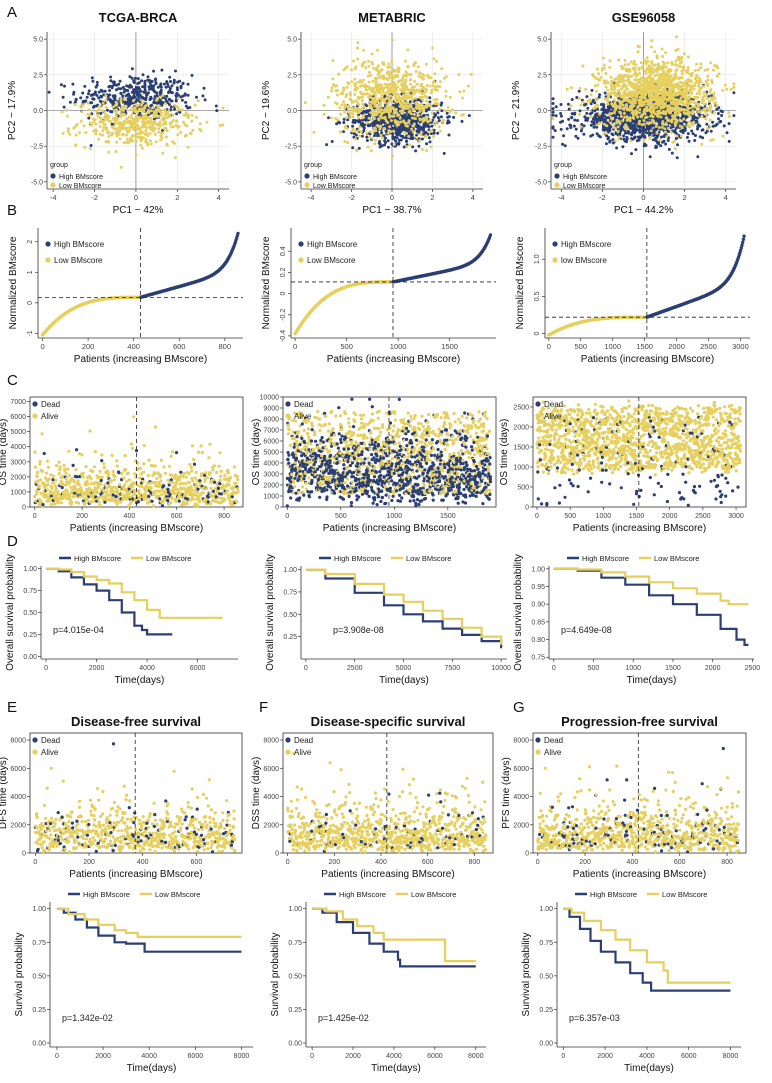  What do you see at coordinates (138, 17) in the screenshot?
I see `chart-title: TCGA-BRCA` at bounding box center [138, 17].